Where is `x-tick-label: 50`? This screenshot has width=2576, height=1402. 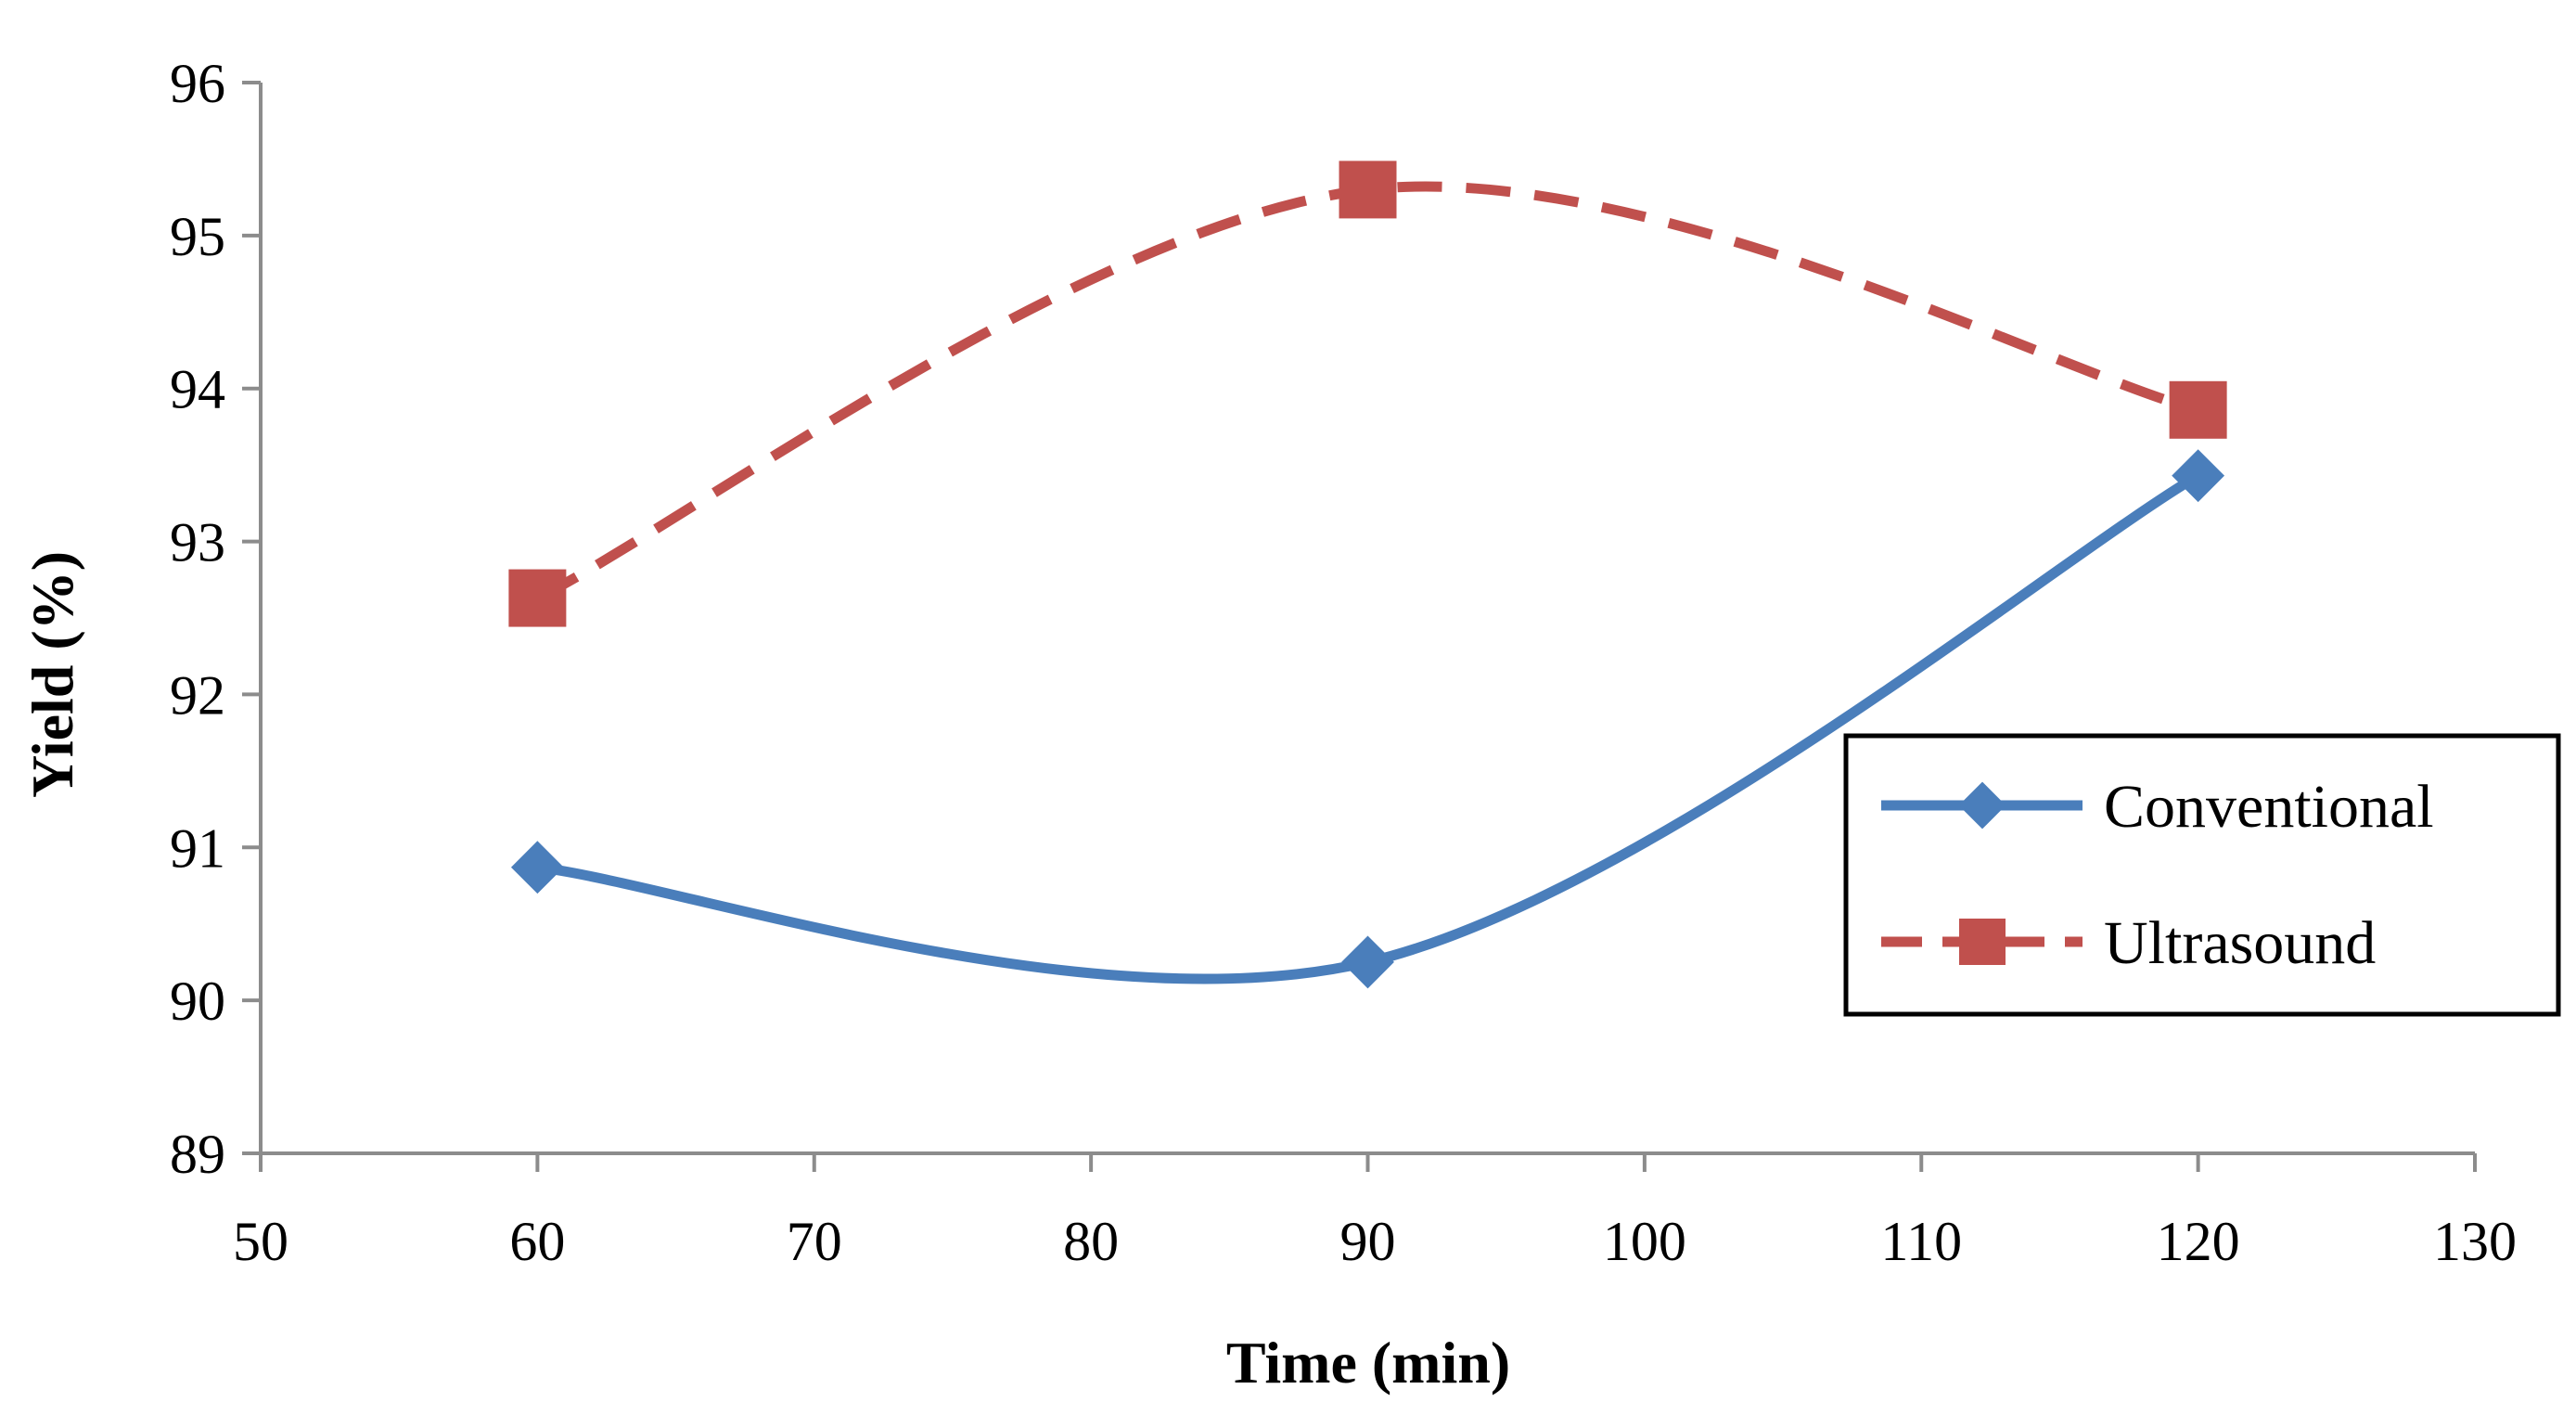
x-tick-label: 50 is located at coordinates (260, 1241).